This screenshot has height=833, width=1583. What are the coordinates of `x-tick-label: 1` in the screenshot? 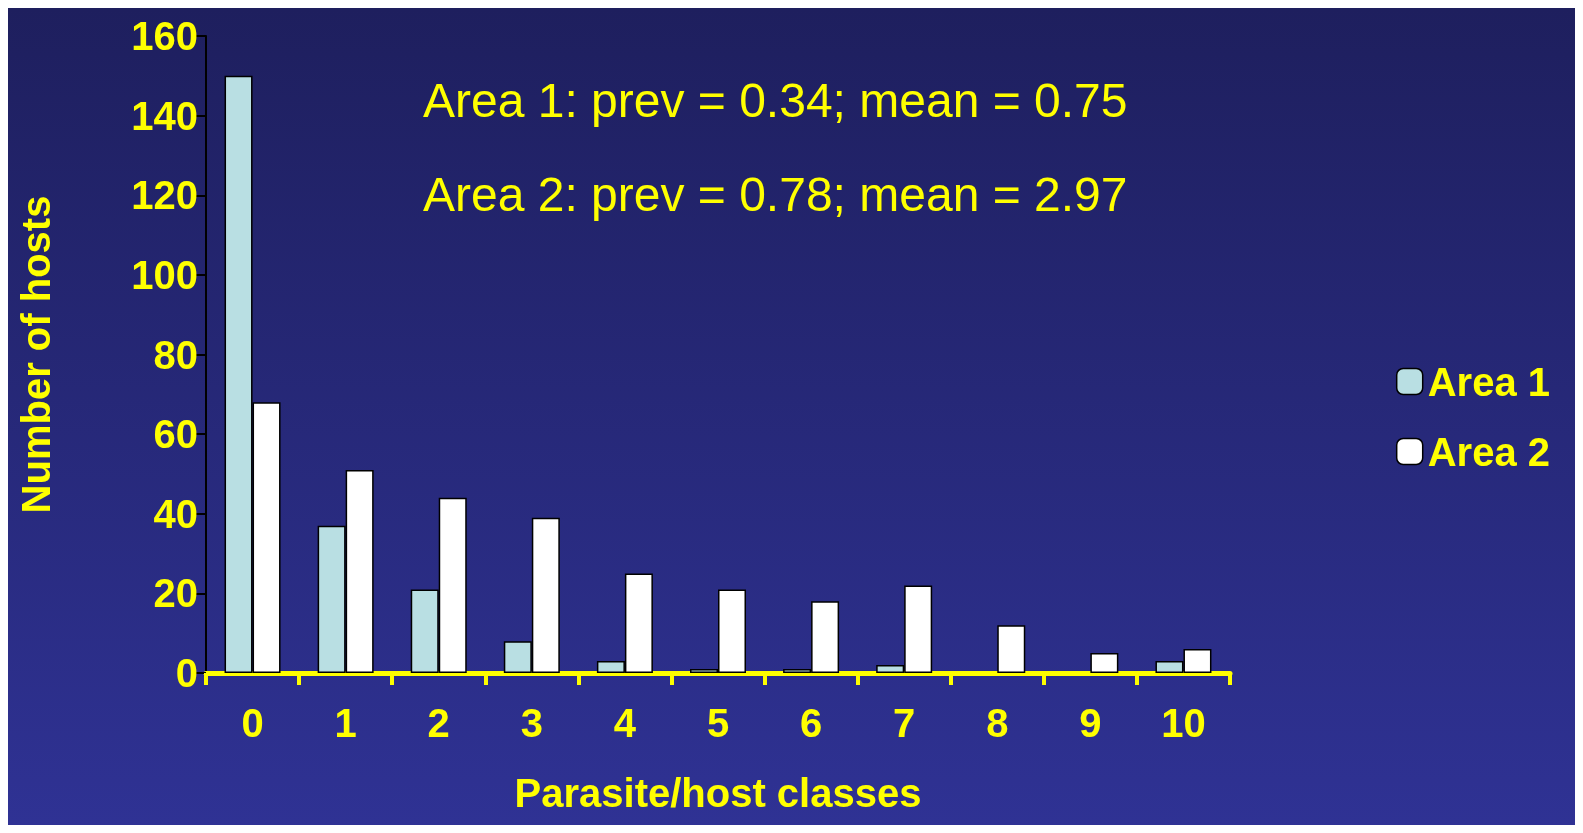 It's located at (345, 723).